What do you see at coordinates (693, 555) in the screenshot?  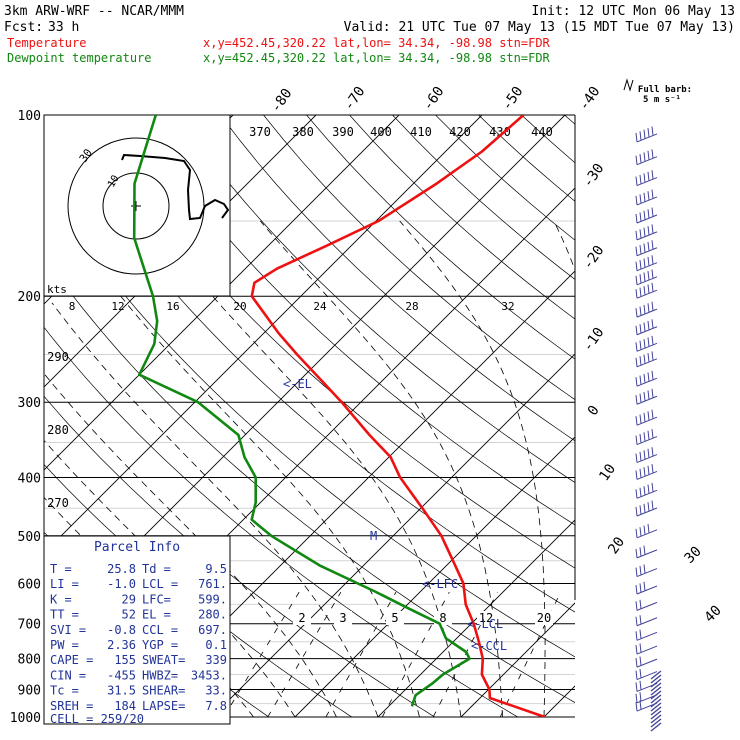 I see `isotherm-label: 30` at bounding box center [693, 555].